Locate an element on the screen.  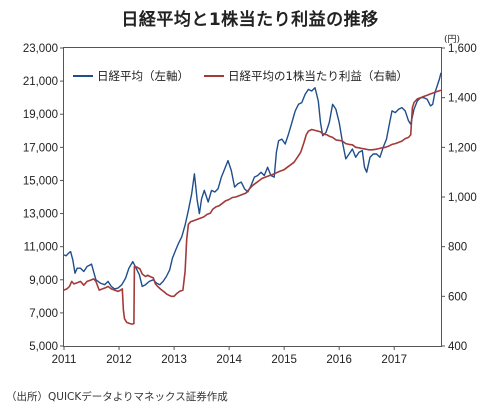
left-tick-label: 13,000 is located at coordinates (40, 215).